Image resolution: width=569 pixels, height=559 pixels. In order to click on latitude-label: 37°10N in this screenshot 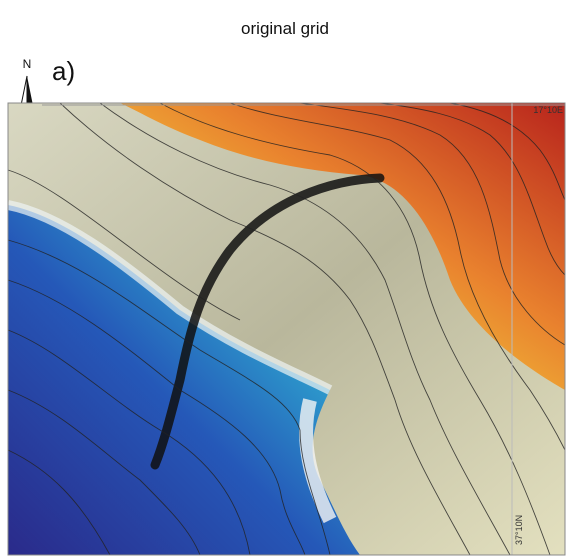, I will do `click(519, 530)`.